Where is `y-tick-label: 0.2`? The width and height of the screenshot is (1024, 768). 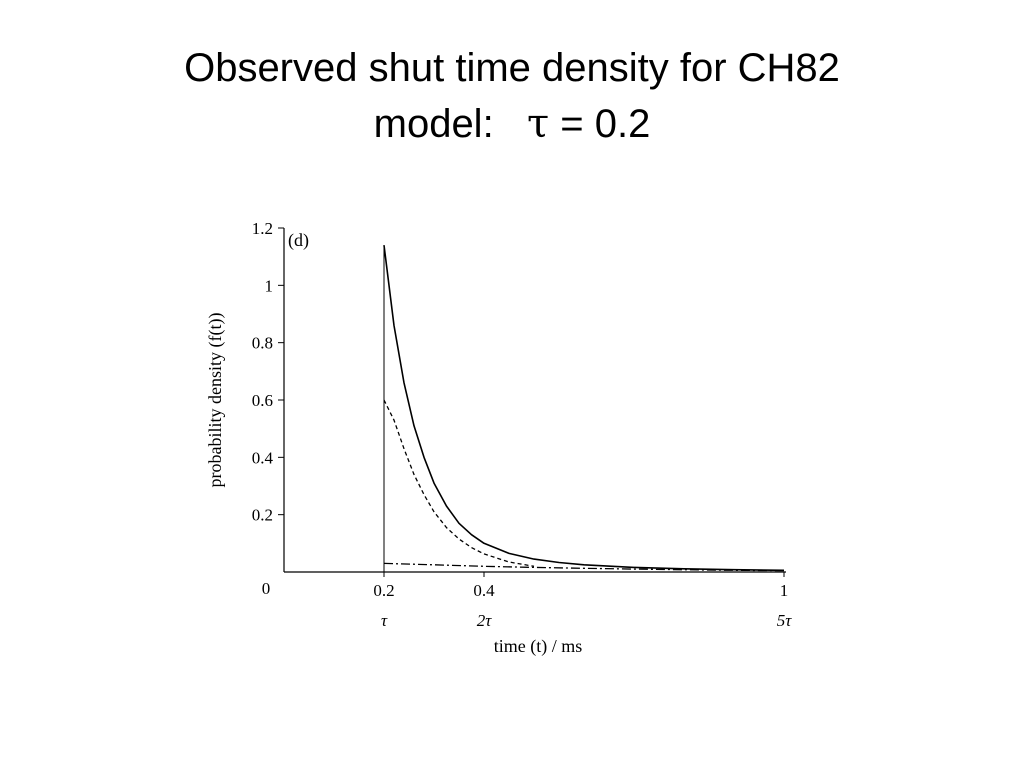
y-tick-label: 0.2 is located at coordinates (262, 515).